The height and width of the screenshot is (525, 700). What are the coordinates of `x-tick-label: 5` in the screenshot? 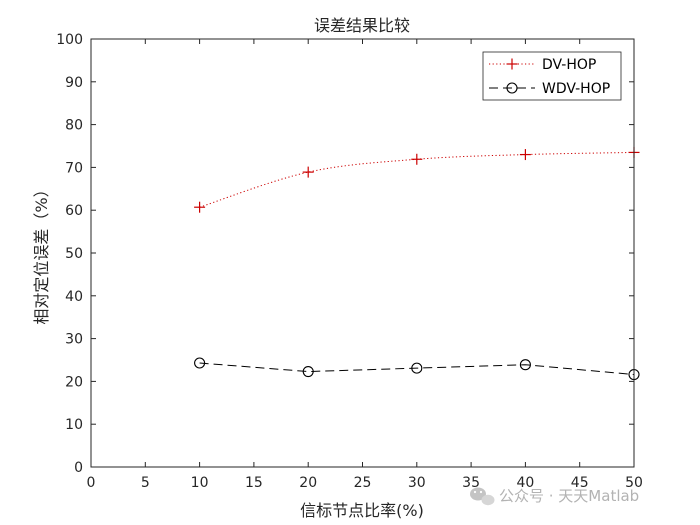 It's located at (145, 483).